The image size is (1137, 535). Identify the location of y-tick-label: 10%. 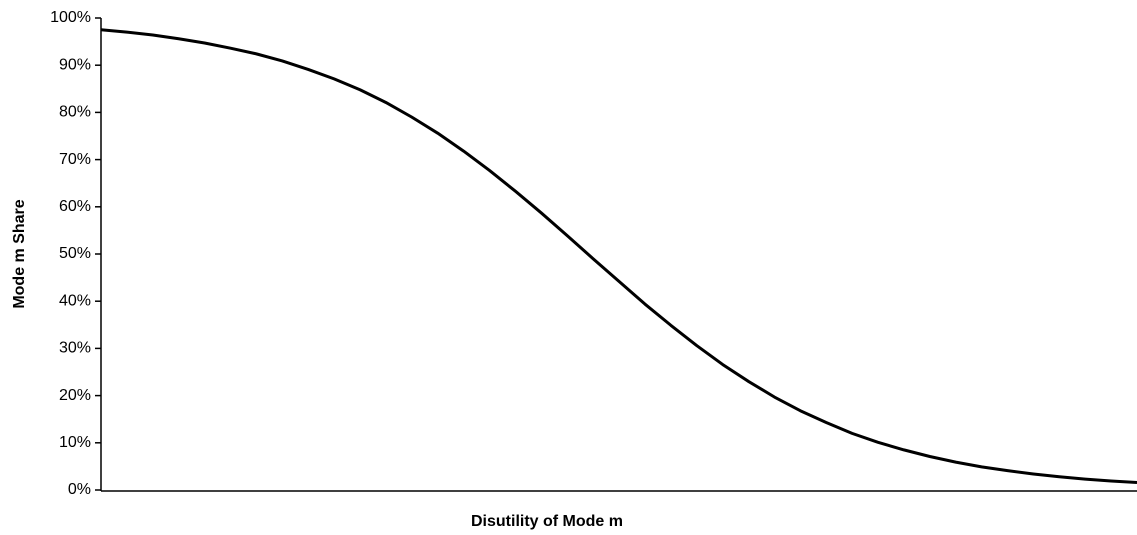
(75, 442).